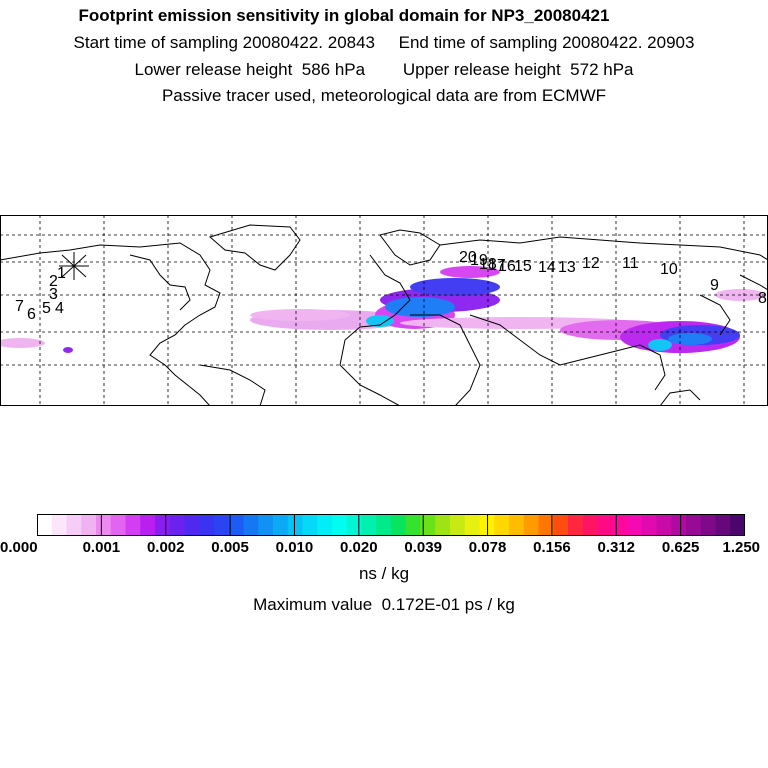 This screenshot has height=768, width=768. What do you see at coordinates (19, 547) in the screenshot?
I see `colorbar-tick-label: 0.000` at bounding box center [19, 547].